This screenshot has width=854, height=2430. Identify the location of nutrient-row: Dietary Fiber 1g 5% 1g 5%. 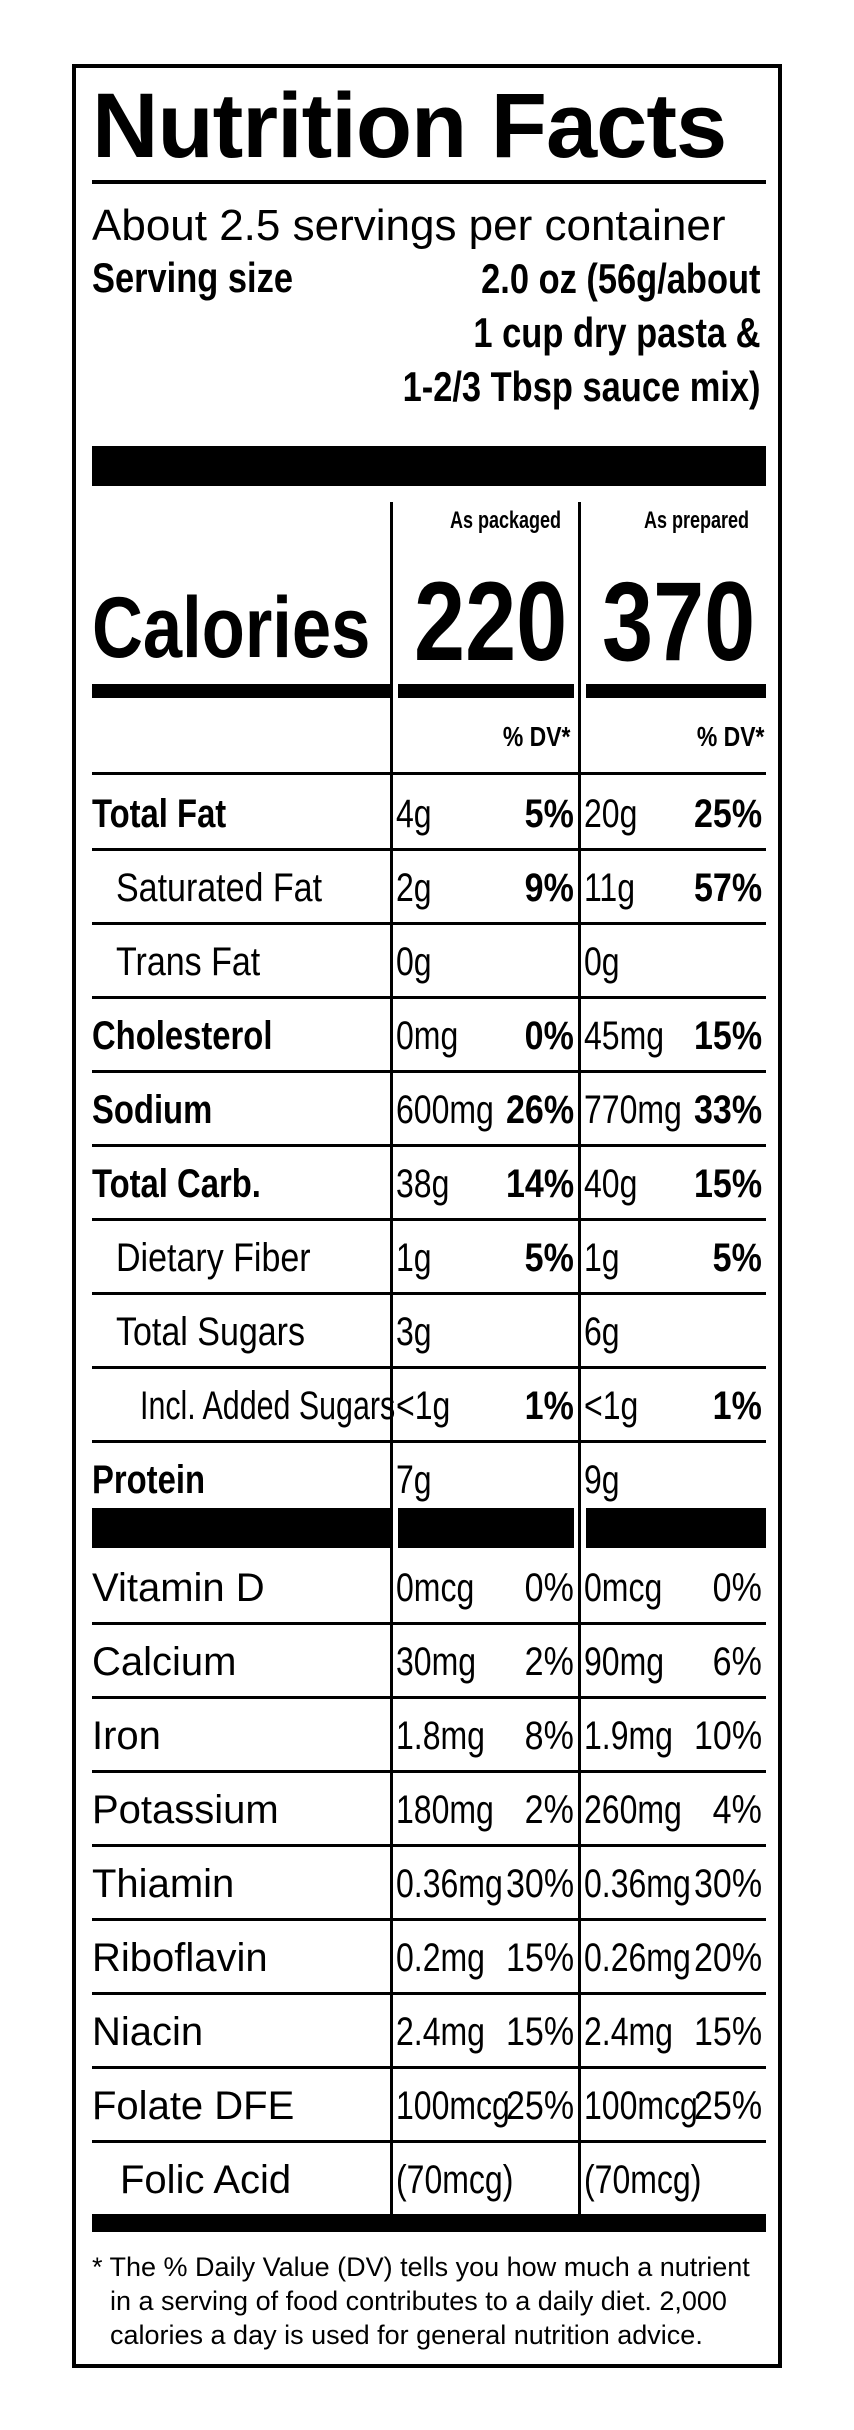
(427, 1257).